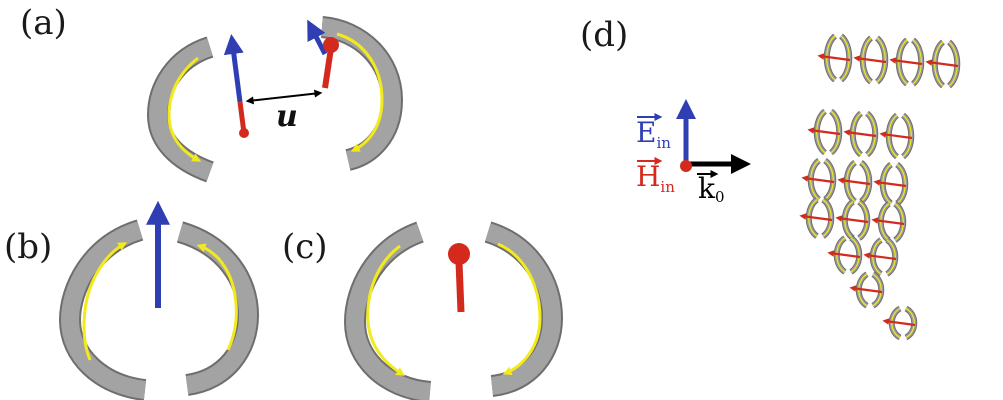 This screenshot has width=1003, height=400. Describe the element at coordinates (711, 189) in the screenshot. I see `k-vector-label: k0` at that location.